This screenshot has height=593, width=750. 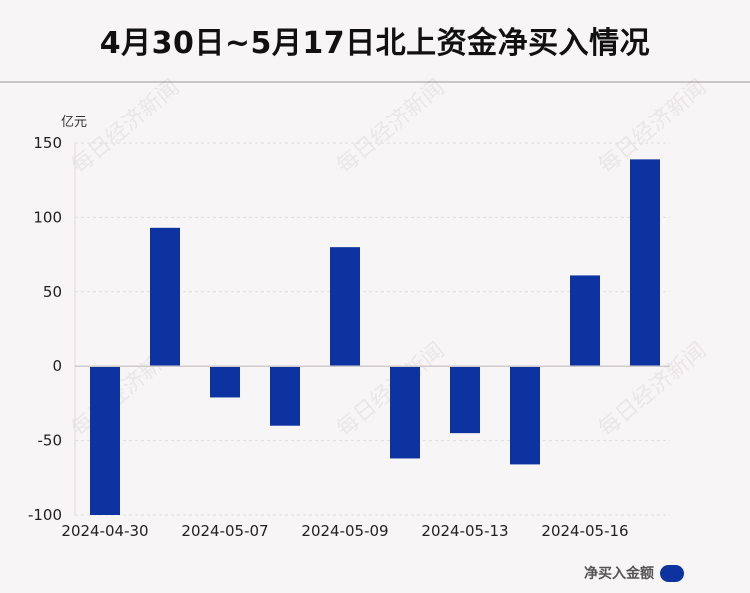 I want to click on x-tick-label: 2024-04-30, so click(x=104, y=531).